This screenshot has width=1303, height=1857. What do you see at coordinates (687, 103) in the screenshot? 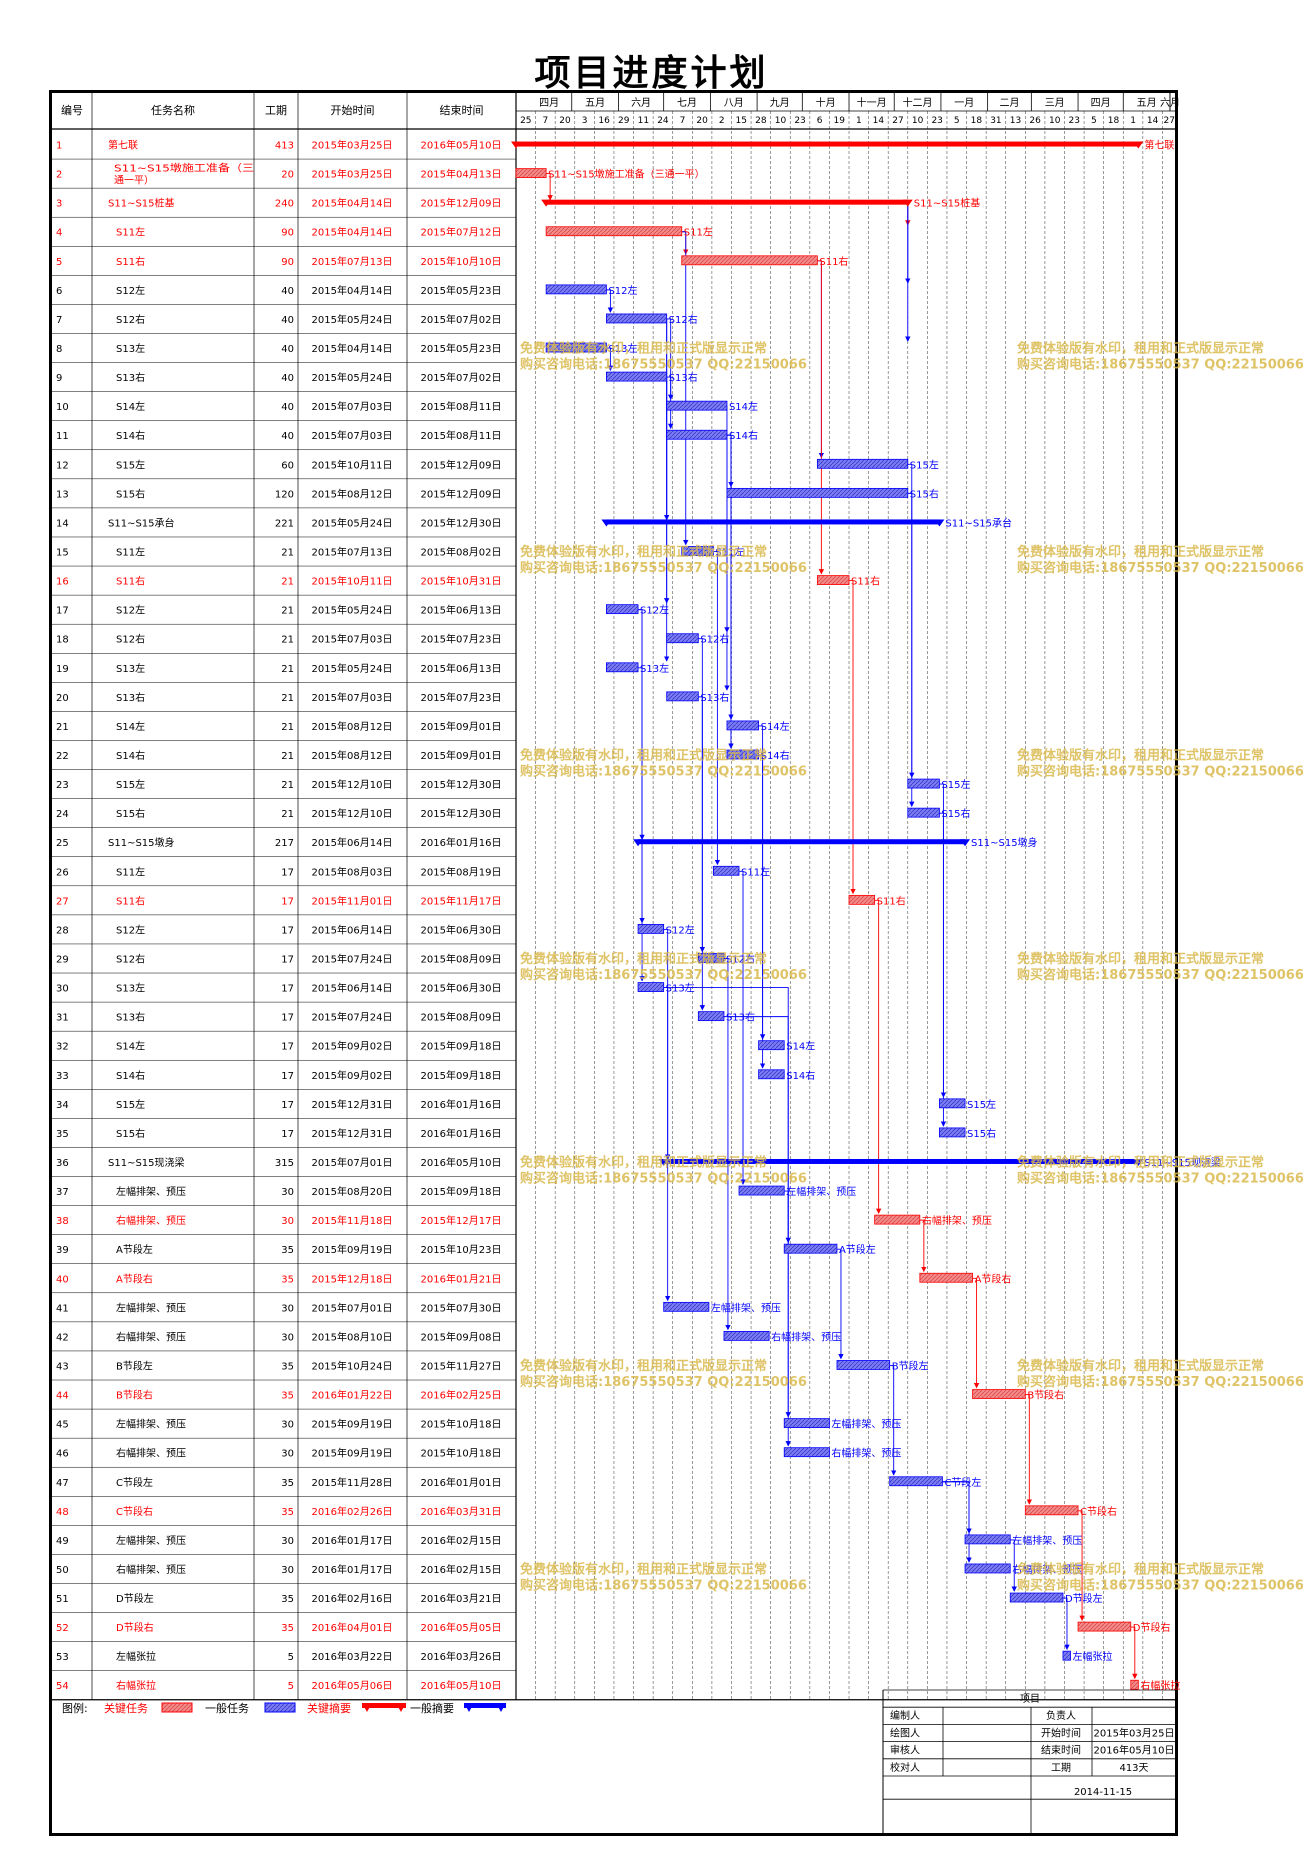
I see `month-label: 七月` at bounding box center [687, 103].